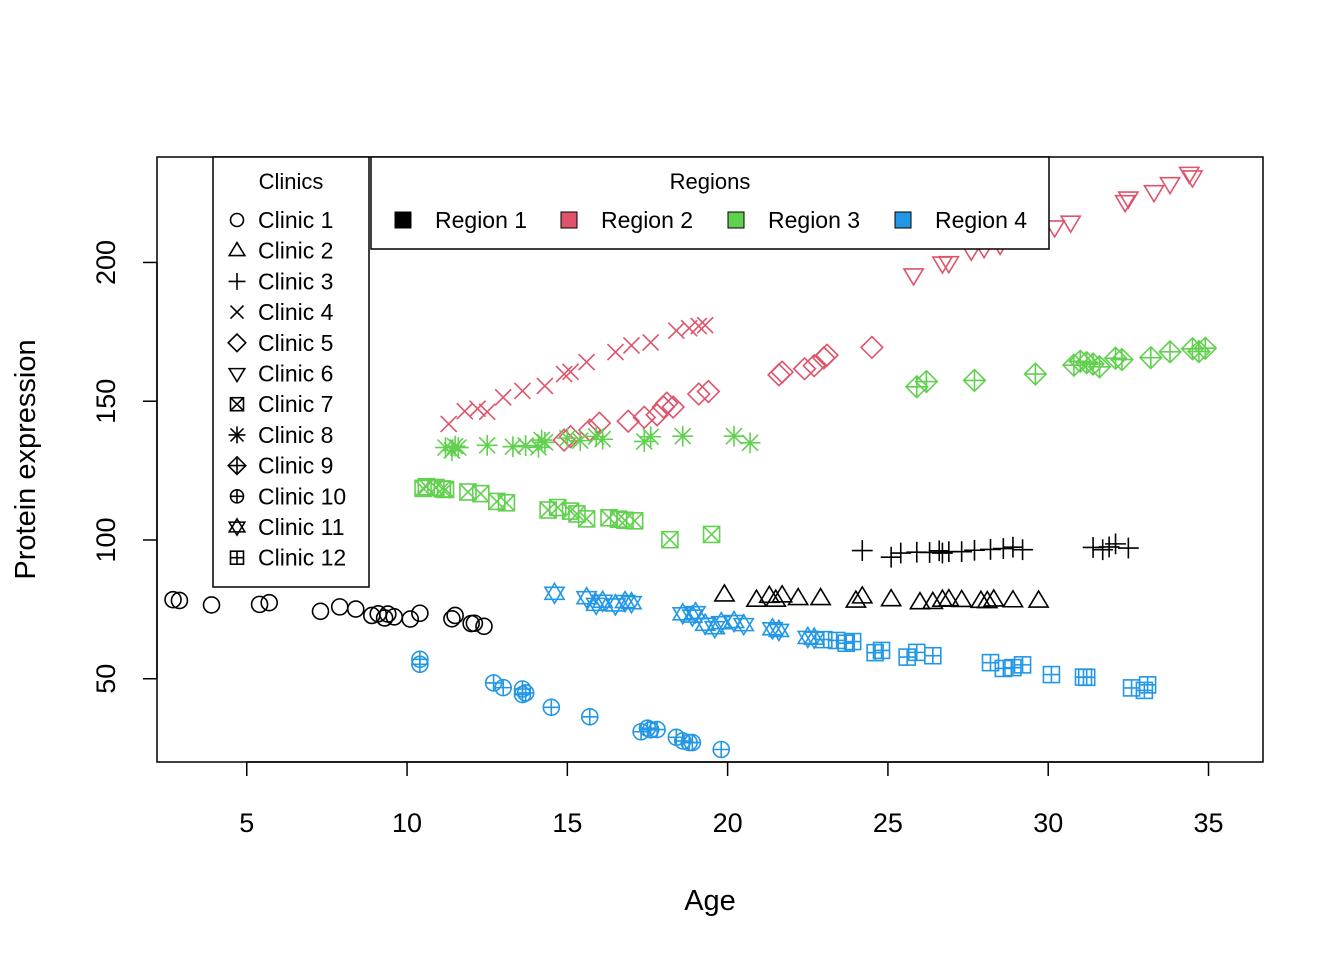 The image size is (1344, 960). Describe the element at coordinates (106, 401) in the screenshot. I see `y-tick-label: 150` at that location.